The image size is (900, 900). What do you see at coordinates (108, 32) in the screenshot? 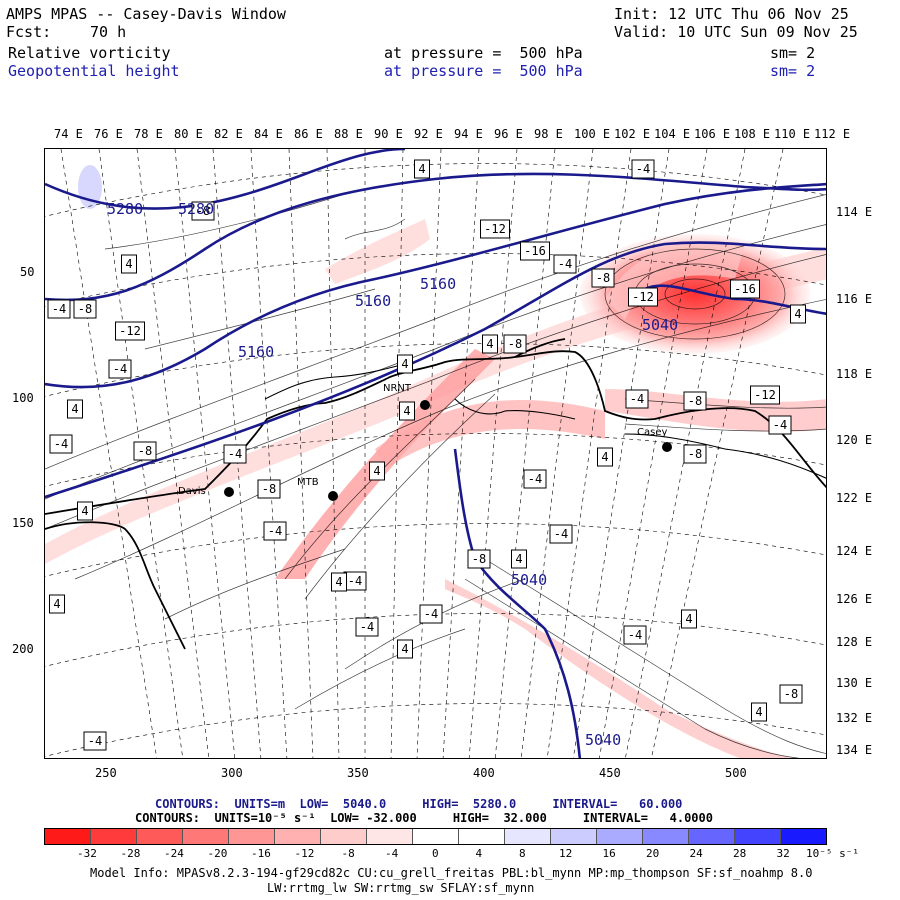
I see `forecast-value: 70 h` at bounding box center [108, 32].